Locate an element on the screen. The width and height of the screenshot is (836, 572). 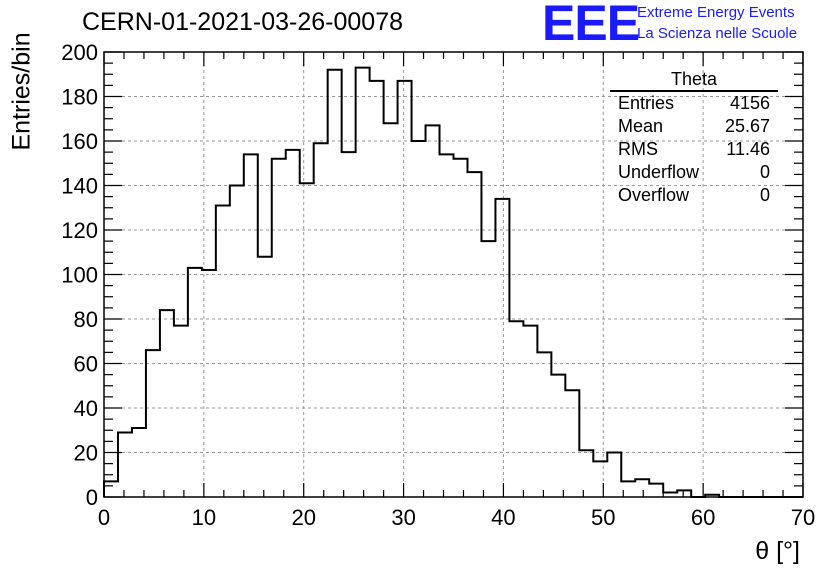
y-tick-label: 80 is located at coordinates (86, 319).